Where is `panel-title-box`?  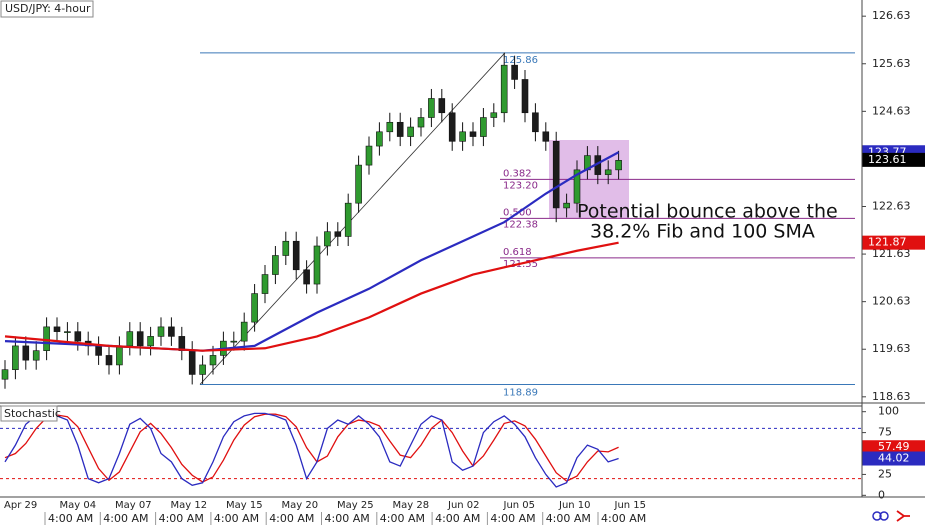 panel-title-box is located at coordinates (29, 413).